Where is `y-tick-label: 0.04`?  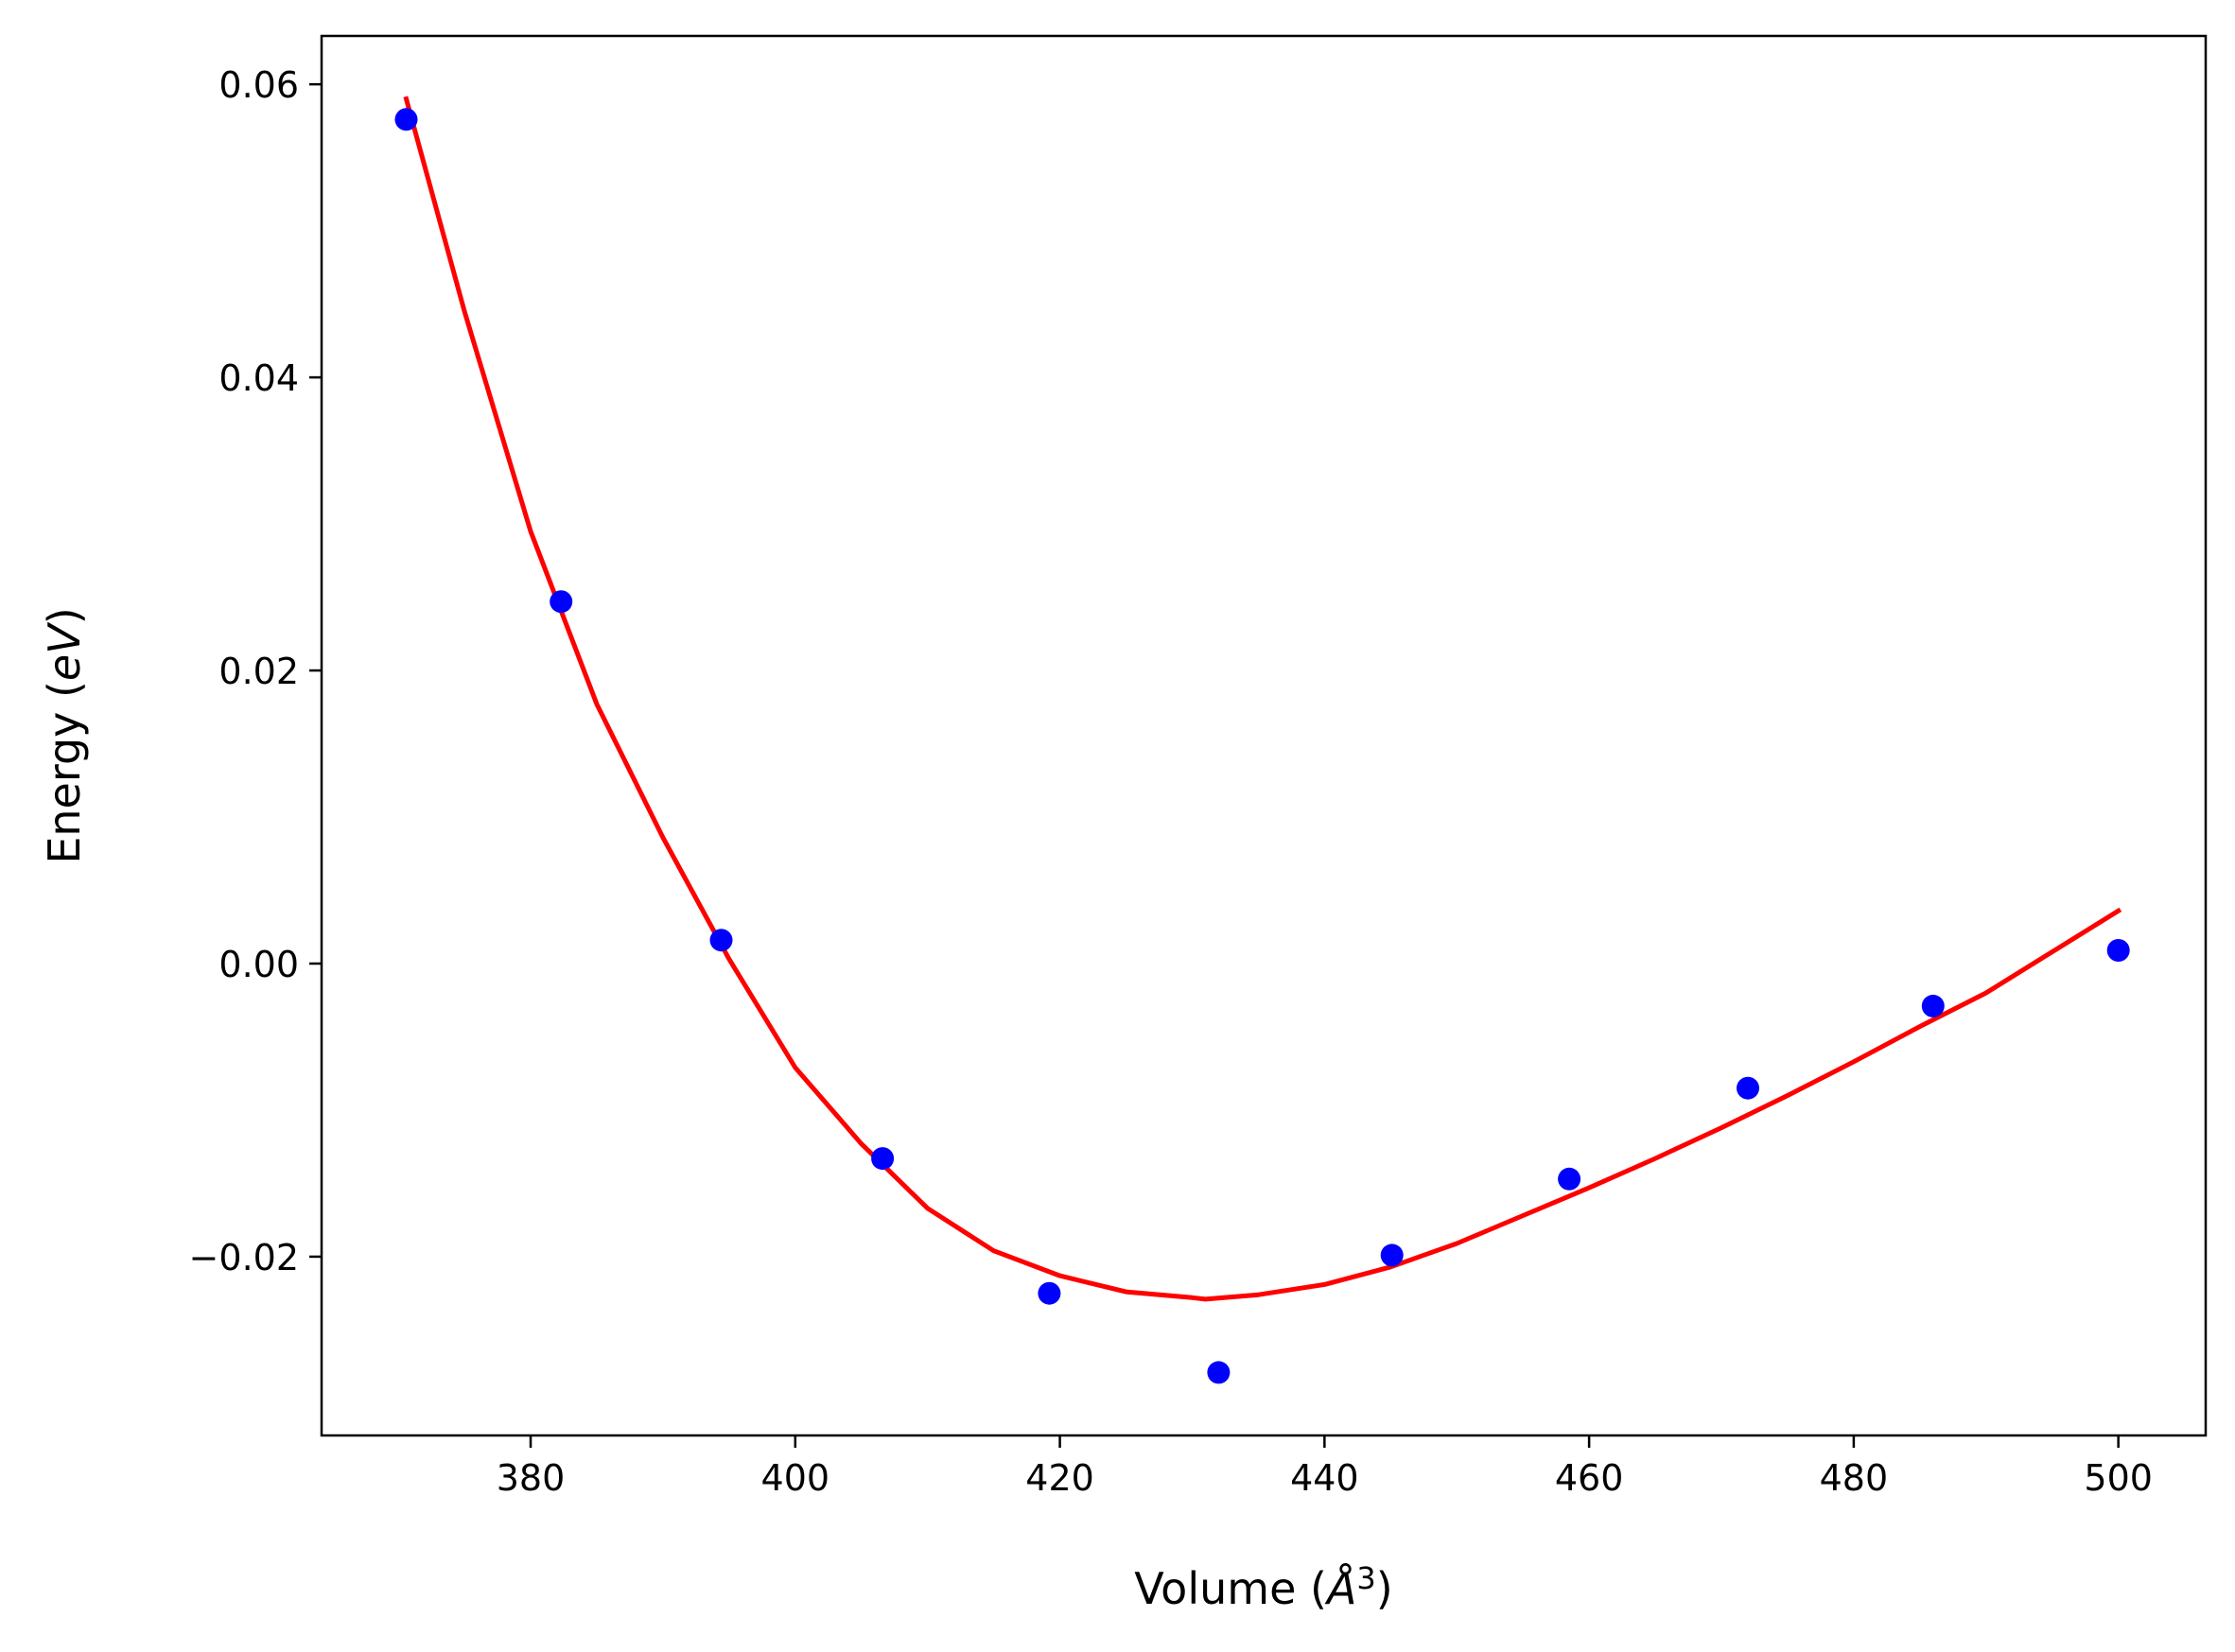 y-tick-label: 0.04 is located at coordinates (258, 378).